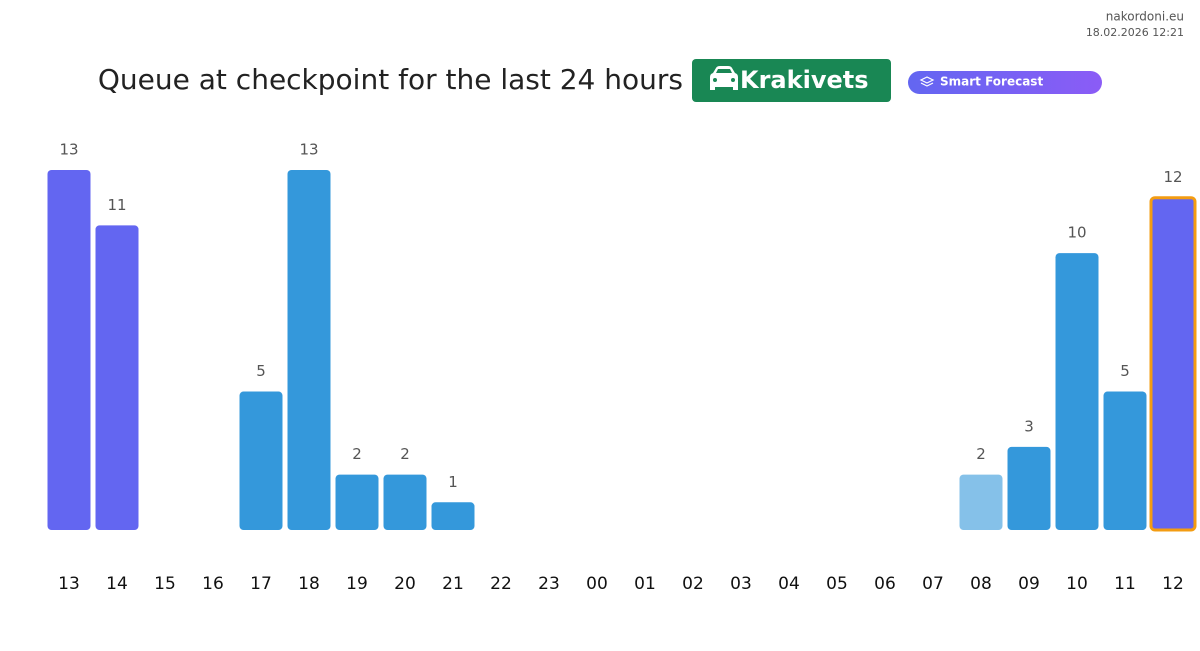 This screenshot has width=1200, height=651. Describe the element at coordinates (453, 482) in the screenshot. I see `value-label: 1` at that location.